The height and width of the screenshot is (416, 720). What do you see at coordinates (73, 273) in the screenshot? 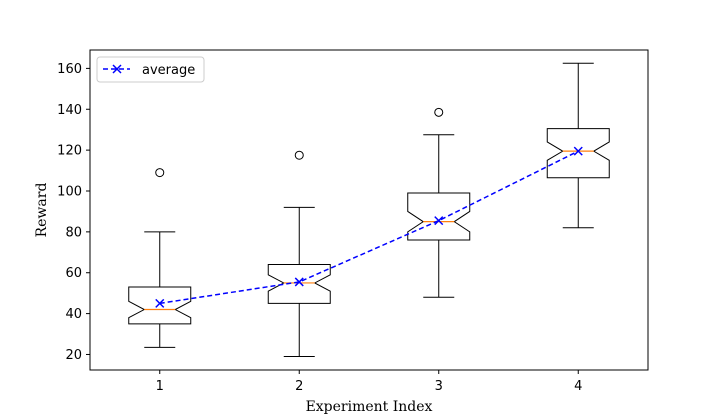
I see `y-tick-label: 60` at bounding box center [73, 273].